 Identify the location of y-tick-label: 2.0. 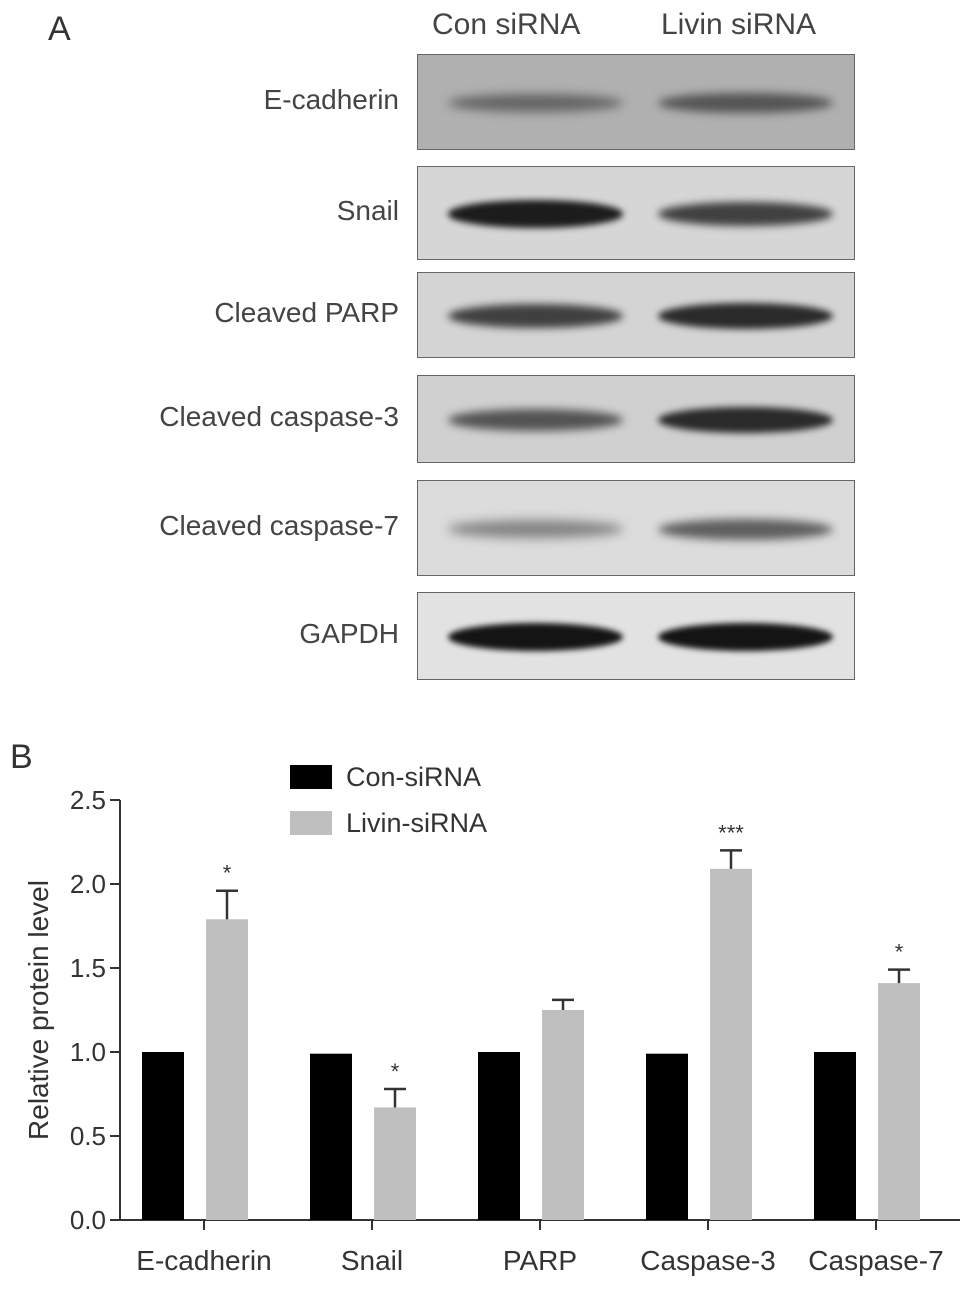
(88, 884).